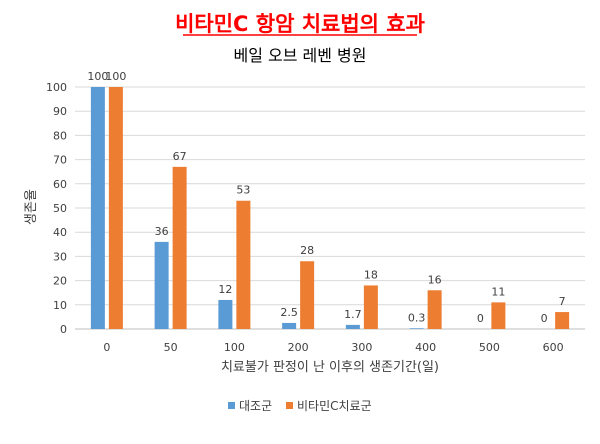  Describe the element at coordinates (562, 301) in the screenshot. I see `data-label: 7` at that location.